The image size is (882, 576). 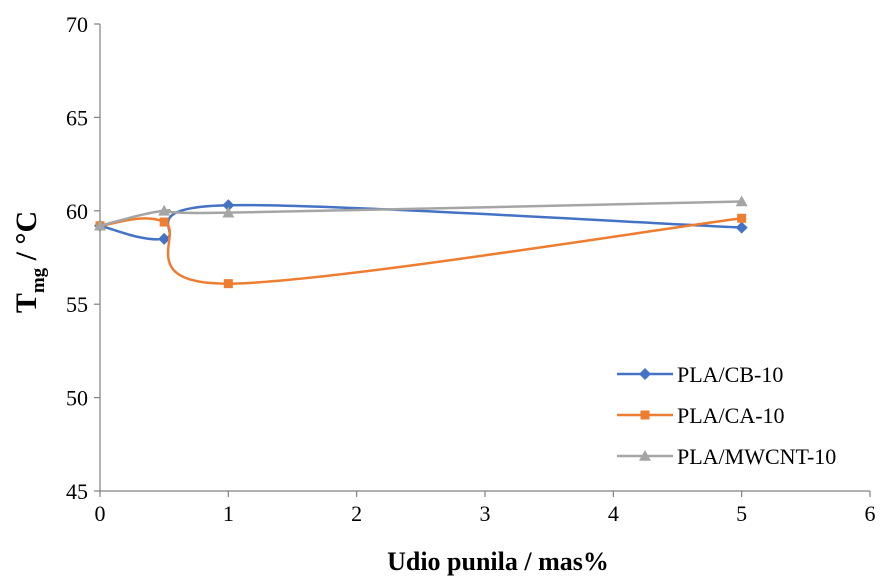 I want to click on legend: PLA/CB-10 PLA/CA-10 PLA/MWCNT-10, so click(x=726, y=415).